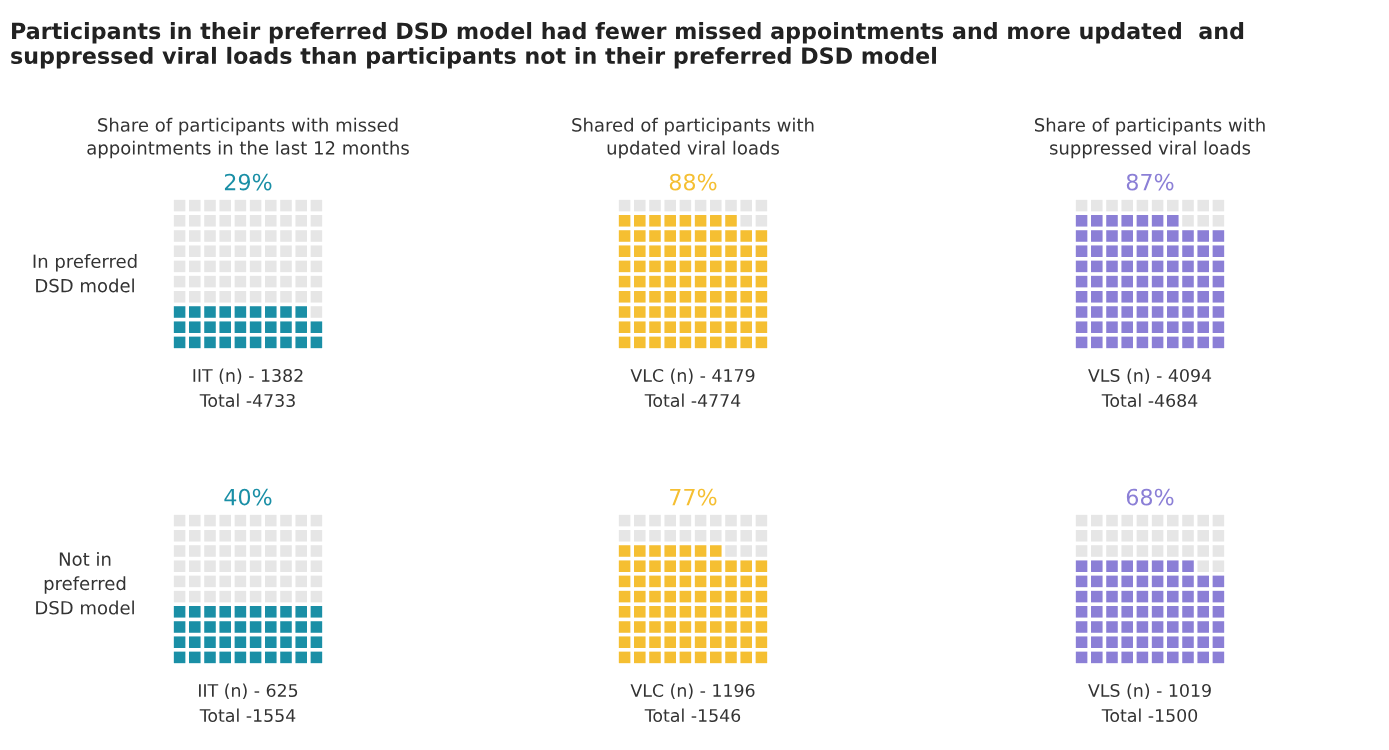 Image resolution: width=1389 pixels, height=750 pixels. I want to click on text: Total -1500, so click(1149, 715).